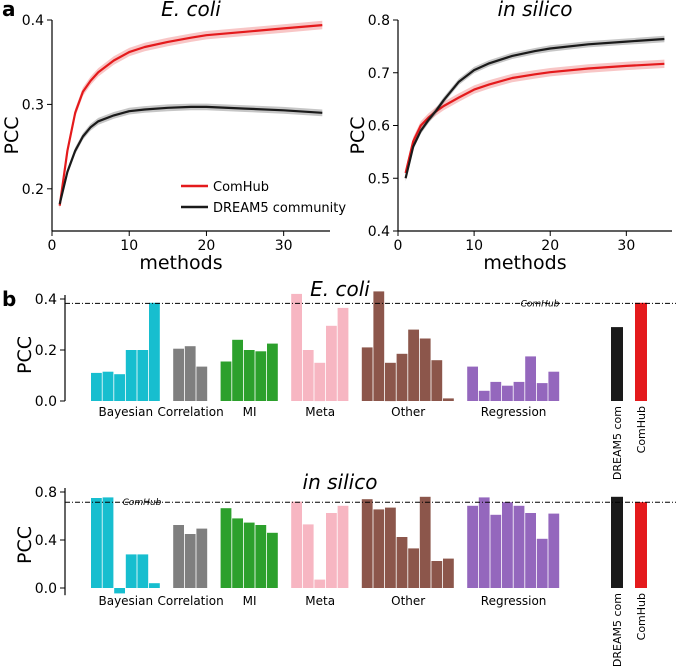 This screenshot has width=685, height=672. I want to click on legend-label-1: DREAM5 community, so click(279, 208).